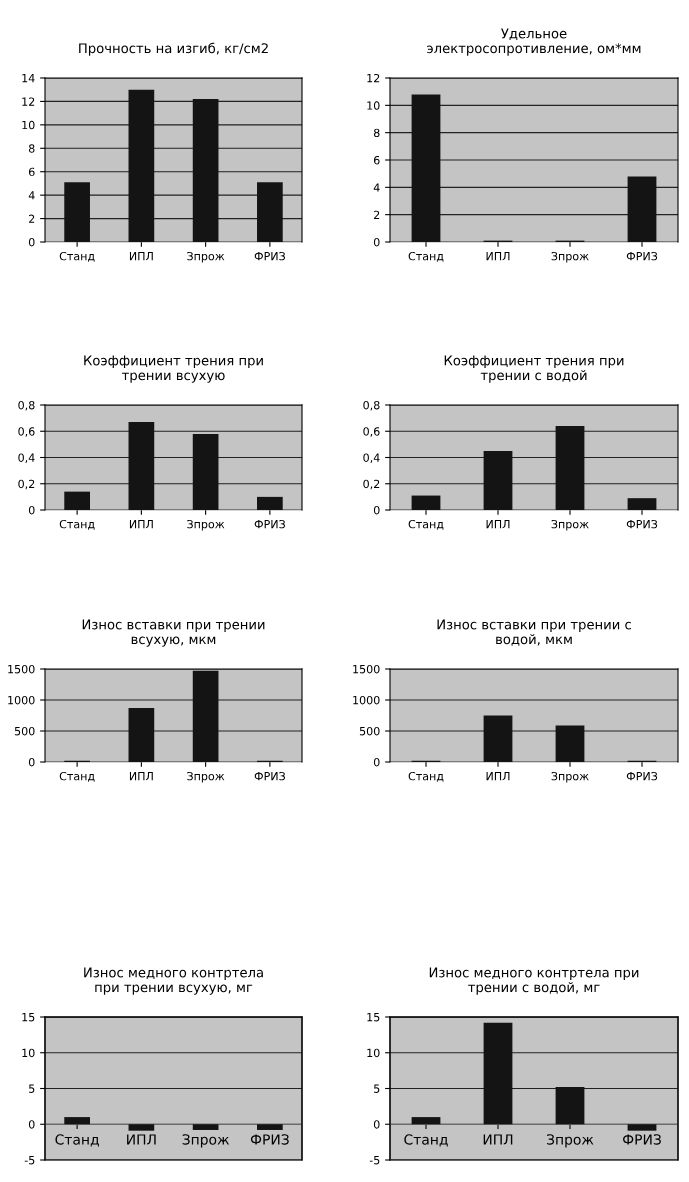  Describe the element at coordinates (534, 42) in the screenshot. I see `chart-title: Удельное электросопротивление, ом*мм` at that location.